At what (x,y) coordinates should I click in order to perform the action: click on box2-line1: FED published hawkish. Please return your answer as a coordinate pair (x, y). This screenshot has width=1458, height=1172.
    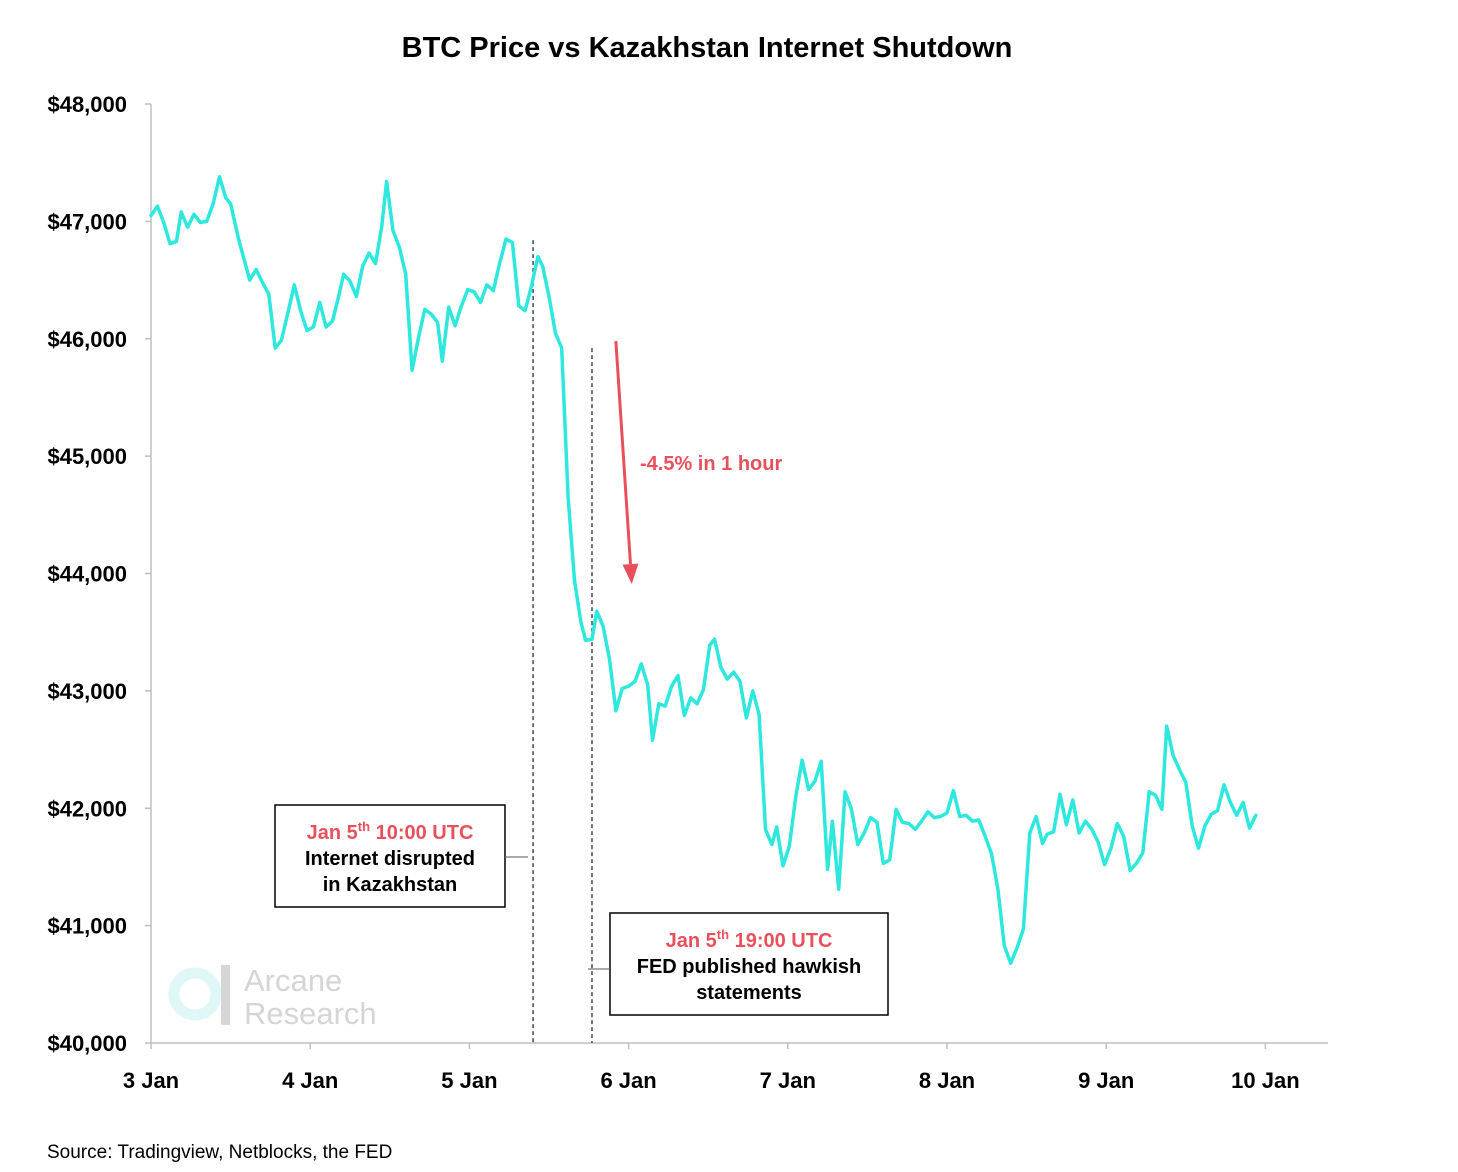
    Looking at the image, I should click on (749, 967).